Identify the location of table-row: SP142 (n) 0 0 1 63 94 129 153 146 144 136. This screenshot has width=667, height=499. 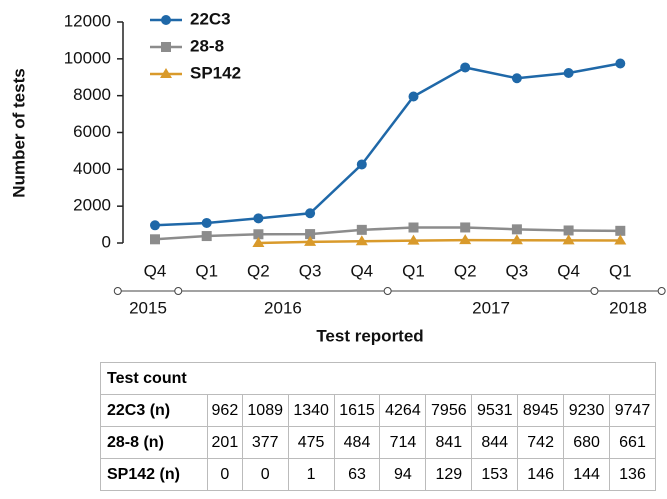
(378, 474).